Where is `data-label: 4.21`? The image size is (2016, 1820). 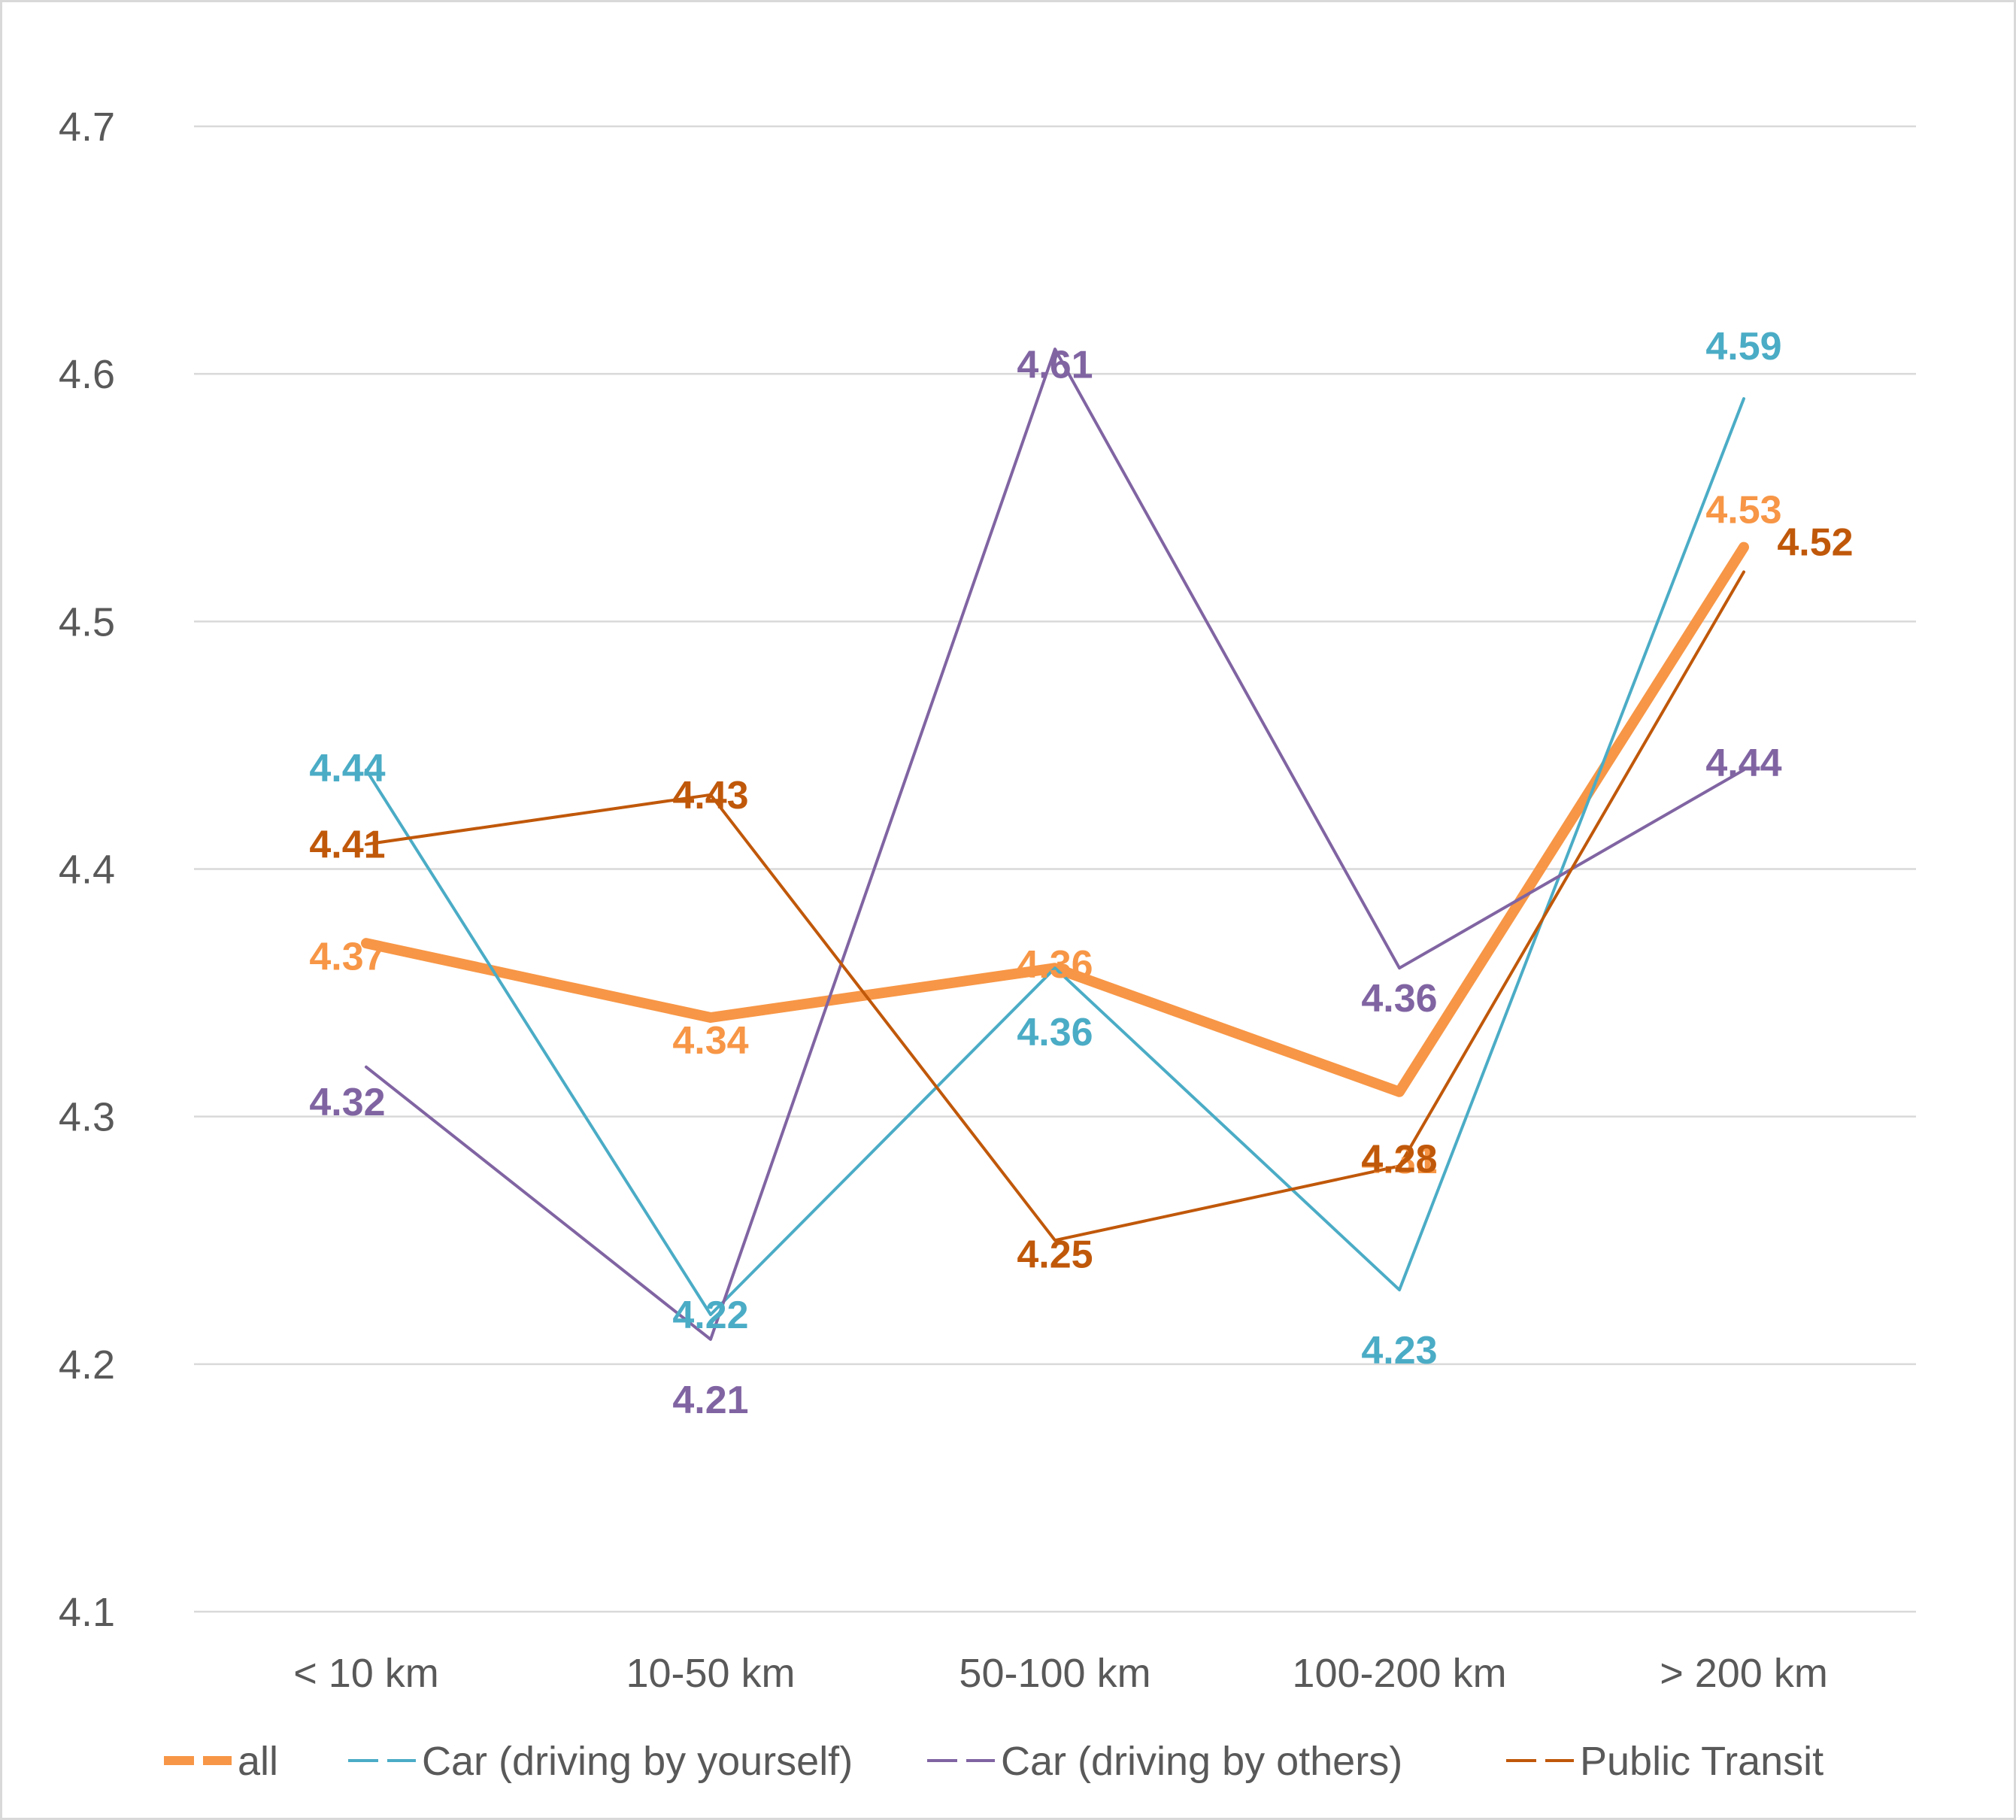
data-label: 4.21 is located at coordinates (710, 1400).